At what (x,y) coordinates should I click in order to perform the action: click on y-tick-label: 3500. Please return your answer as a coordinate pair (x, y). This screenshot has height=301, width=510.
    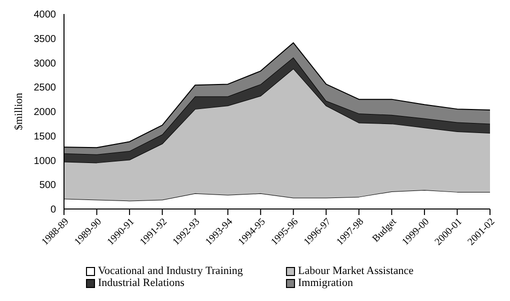
    Looking at the image, I should click on (45, 39).